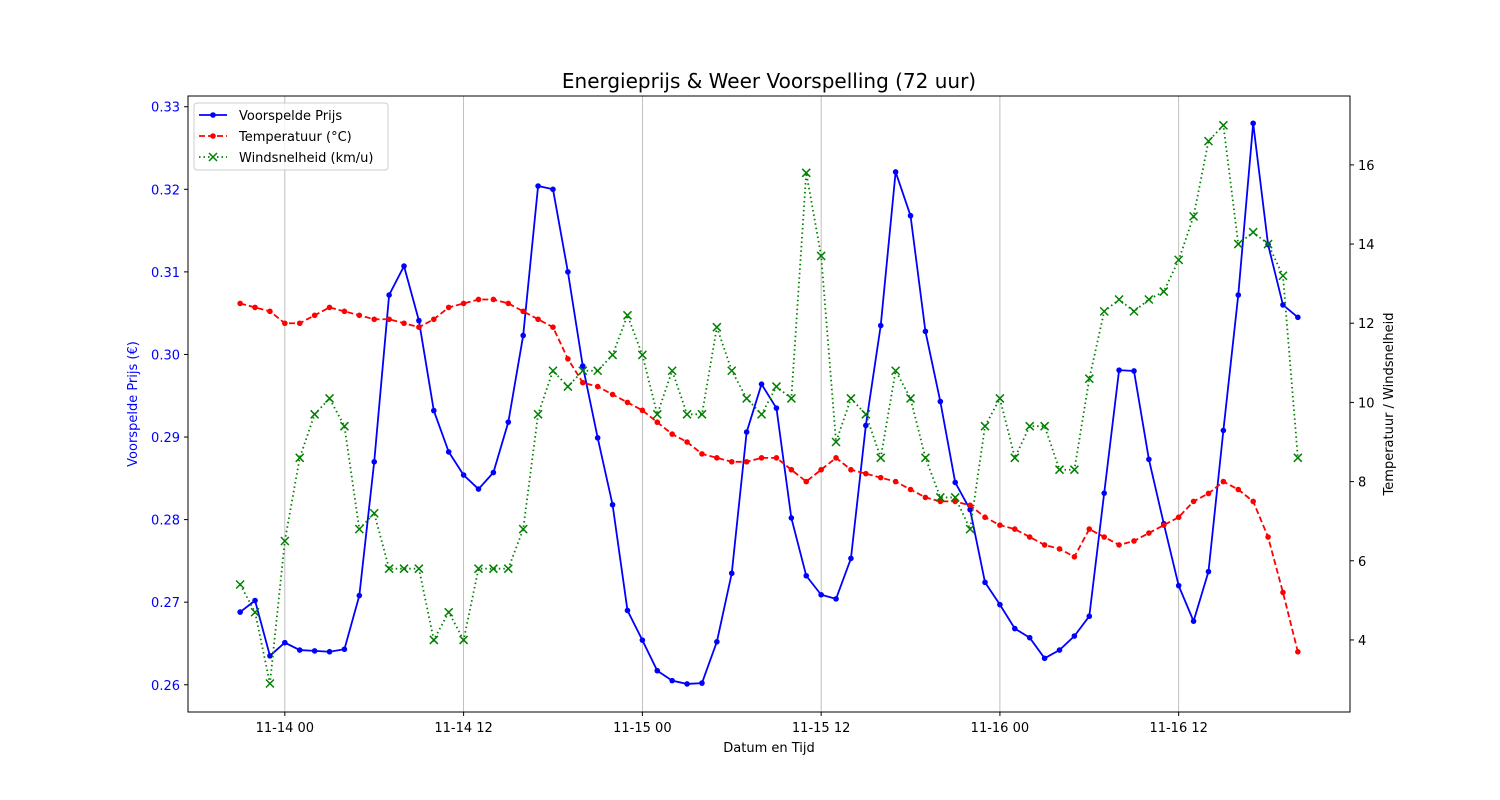 The height and width of the screenshot is (800, 1500). What do you see at coordinates (165, 355) in the screenshot?
I see `y-left-tick-label: 0.30` at bounding box center [165, 355].